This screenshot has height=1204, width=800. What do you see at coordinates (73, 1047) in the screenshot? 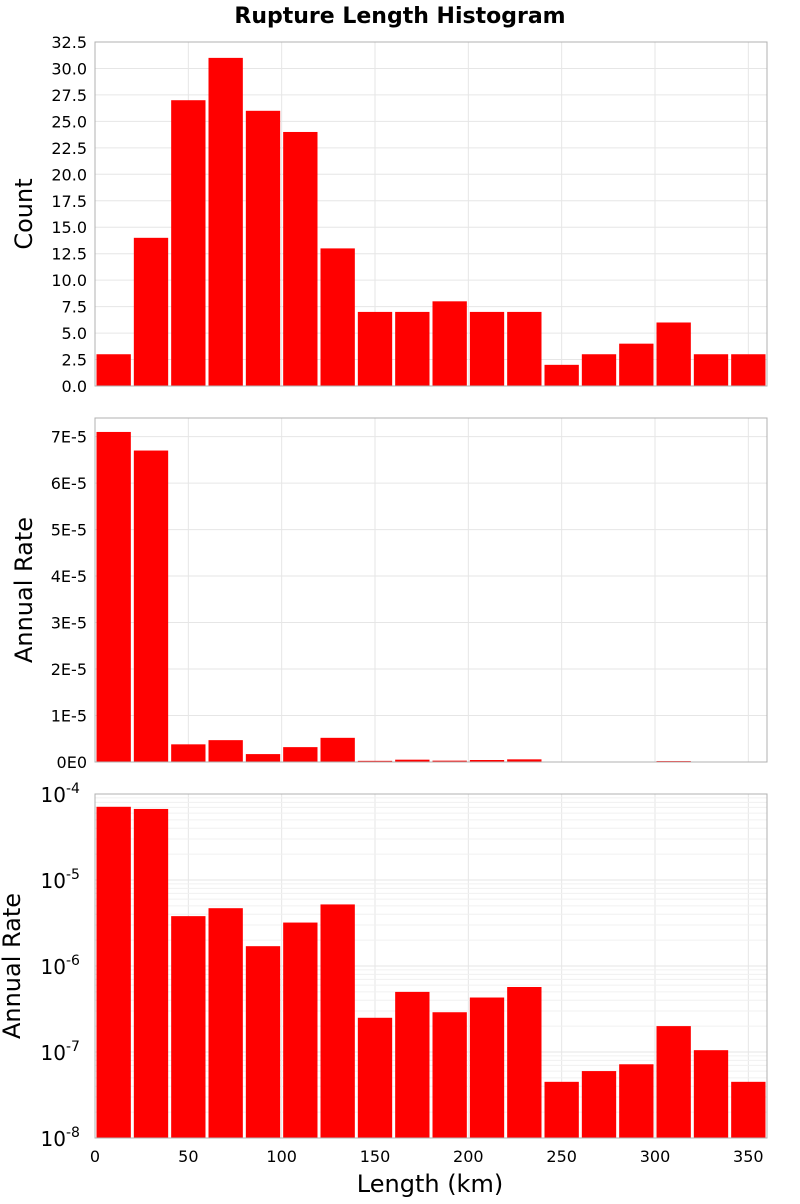
I see `y-tick-exponent: -7` at bounding box center [73, 1047].